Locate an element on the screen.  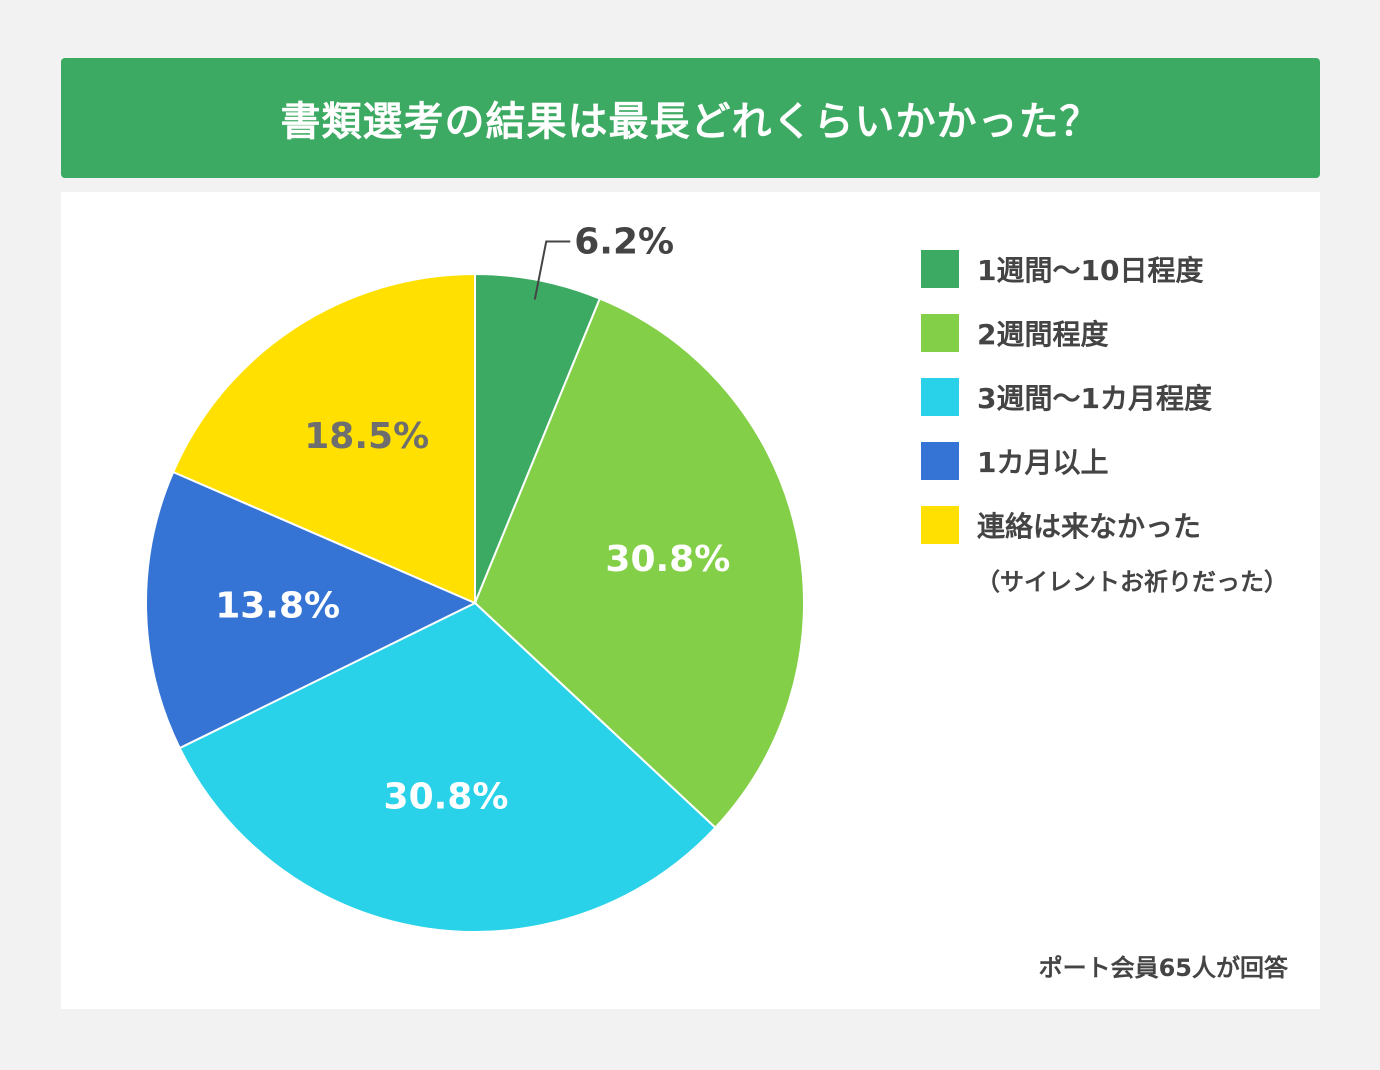
legend-label: 1週間〜10日程度 is located at coordinates (1090, 270).